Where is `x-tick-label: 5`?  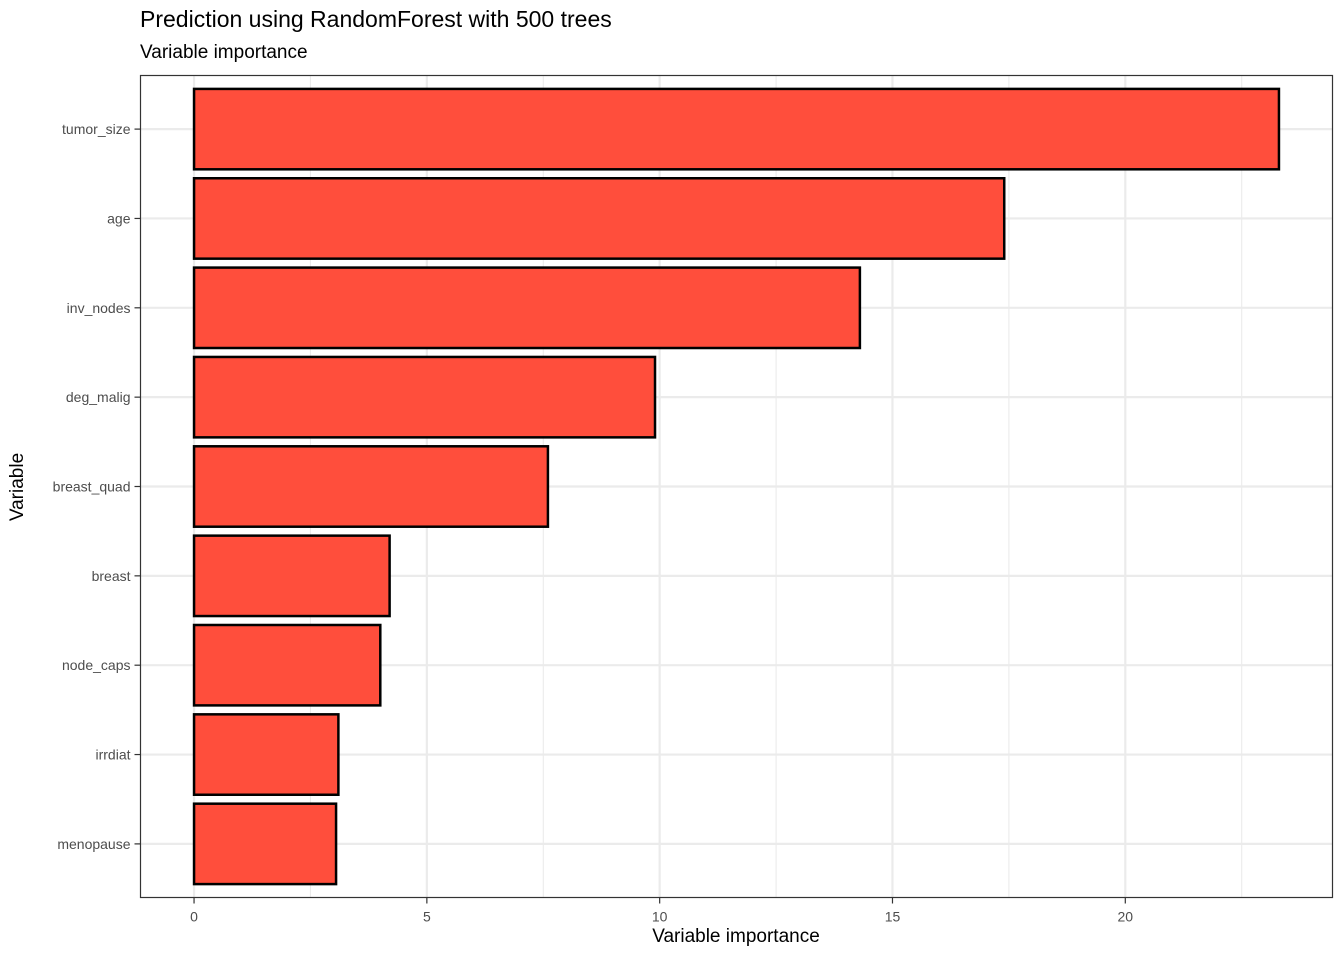 x-tick-label: 5 is located at coordinates (427, 917).